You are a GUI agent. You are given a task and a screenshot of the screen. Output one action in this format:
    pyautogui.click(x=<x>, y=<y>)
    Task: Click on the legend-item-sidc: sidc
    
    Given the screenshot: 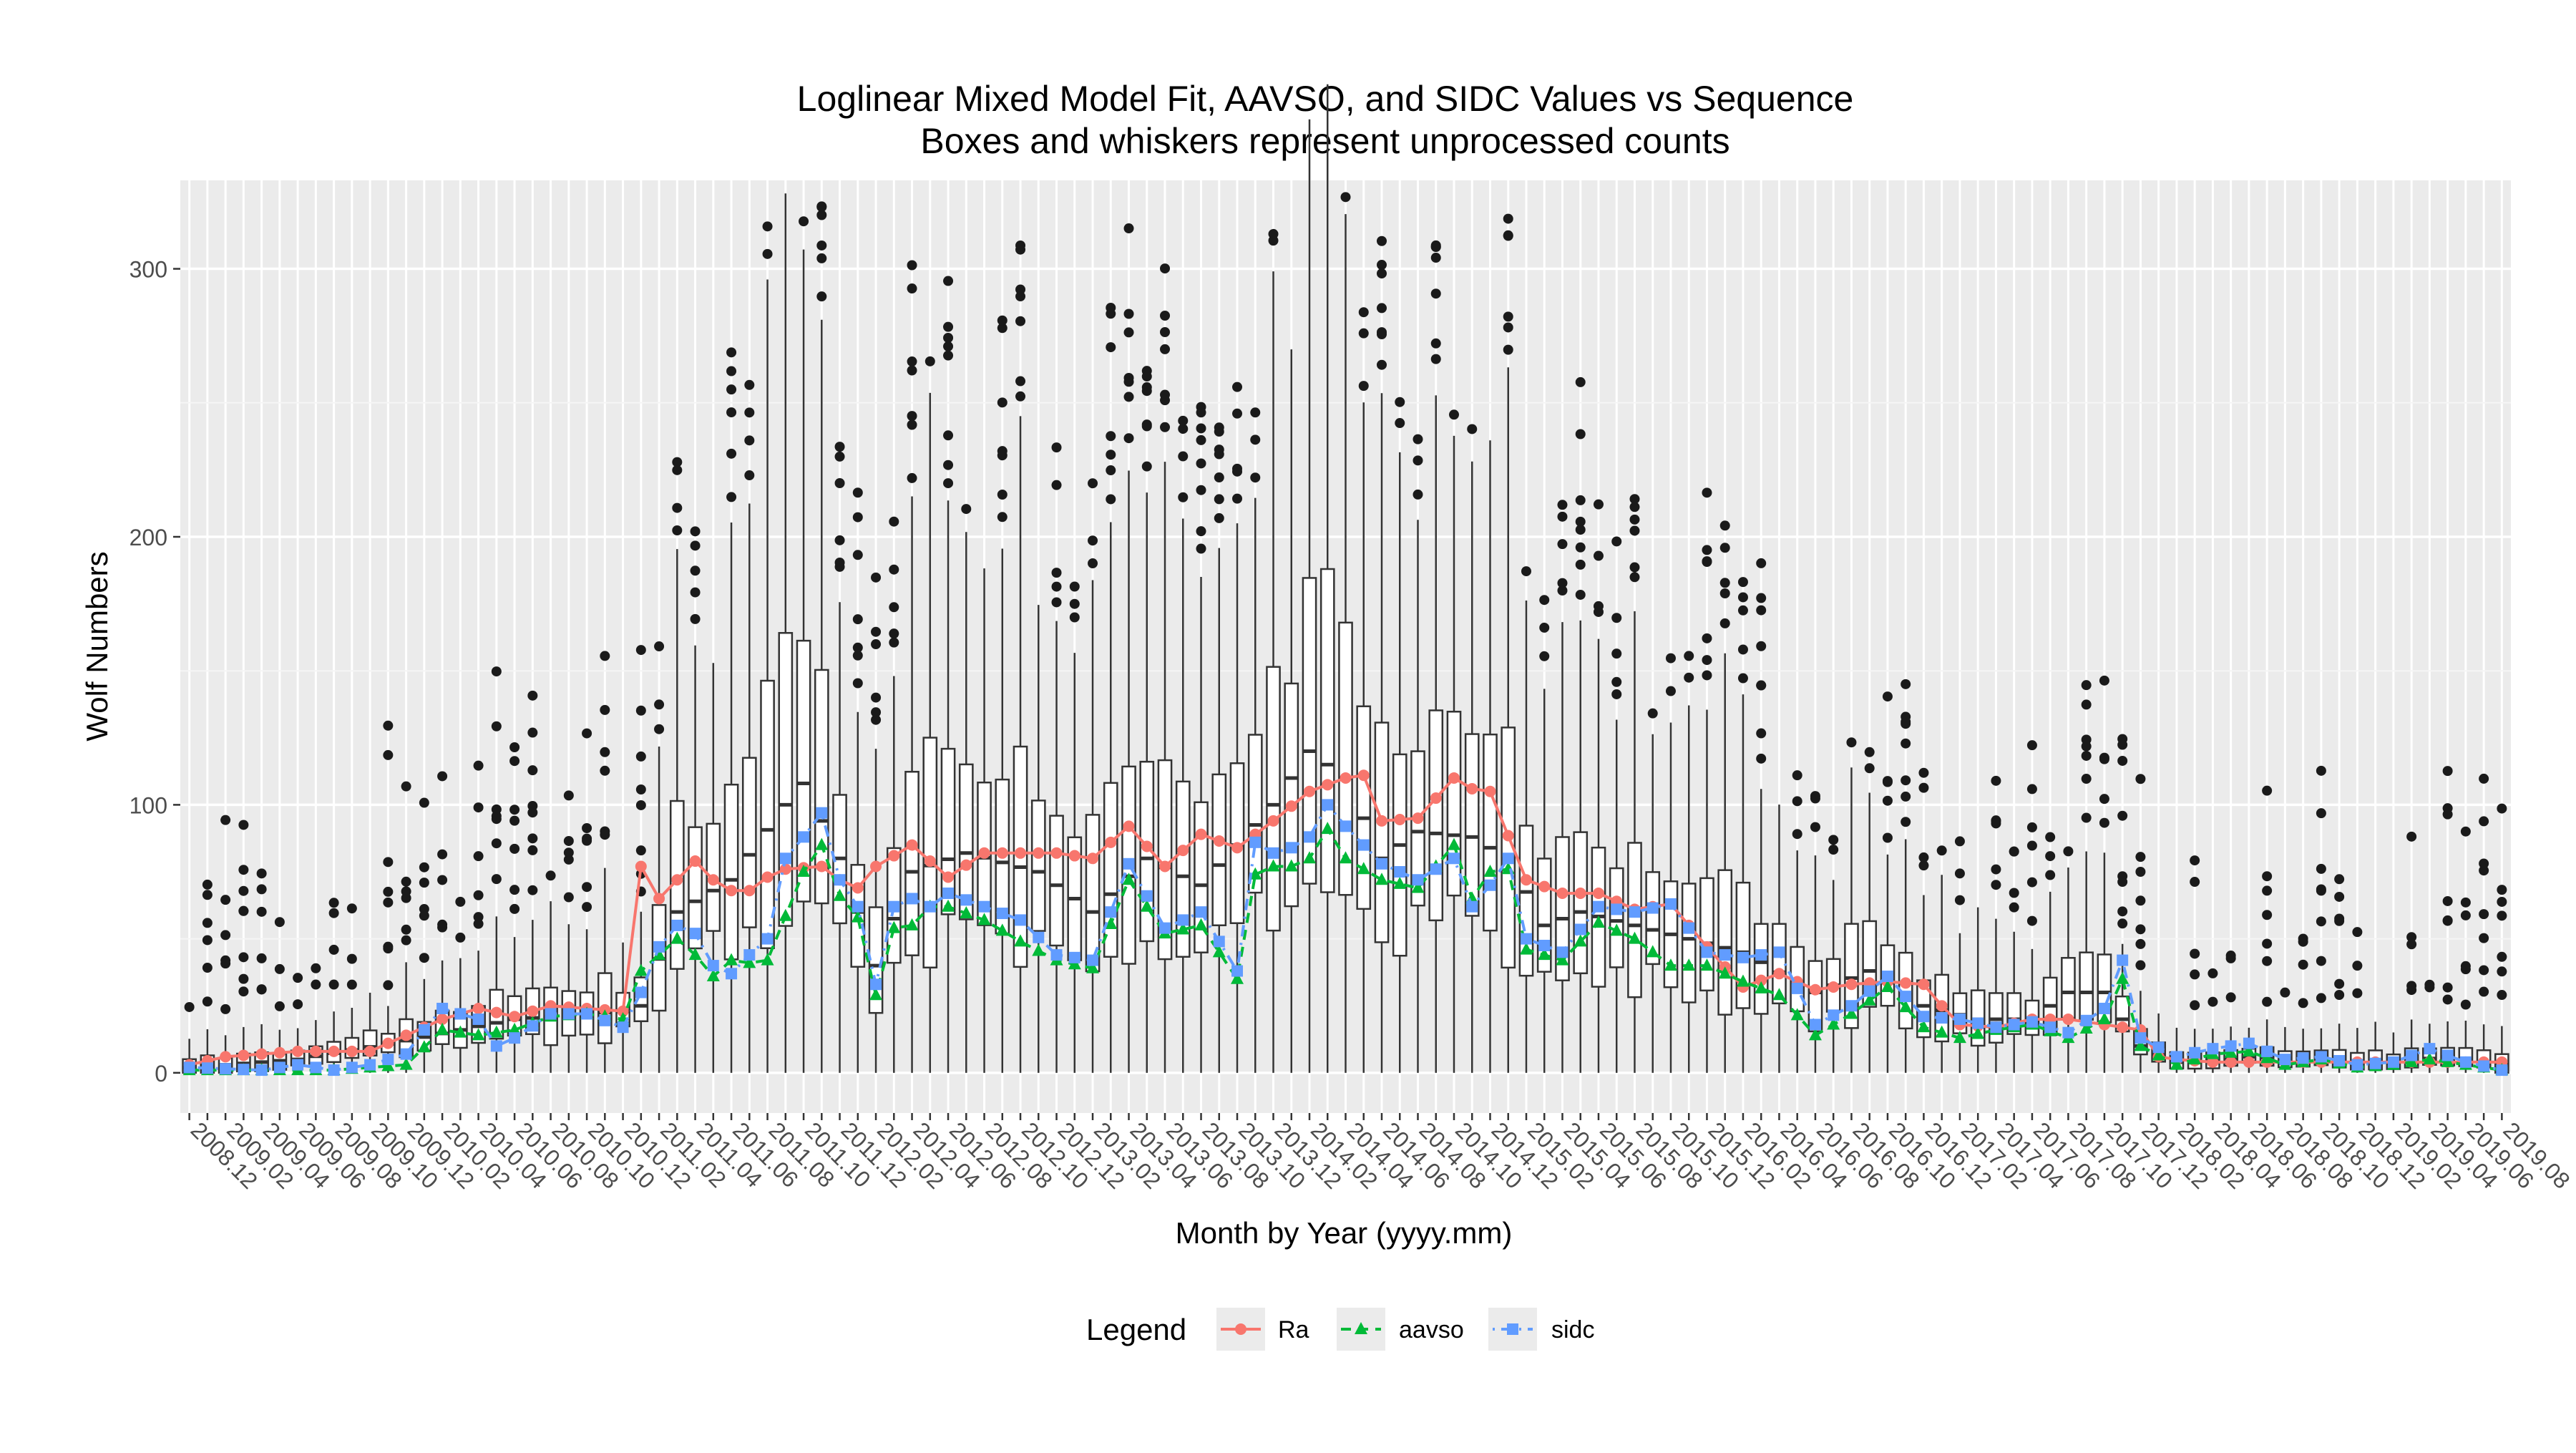 What is the action you would take?
    pyautogui.click(x=1541, y=1329)
    